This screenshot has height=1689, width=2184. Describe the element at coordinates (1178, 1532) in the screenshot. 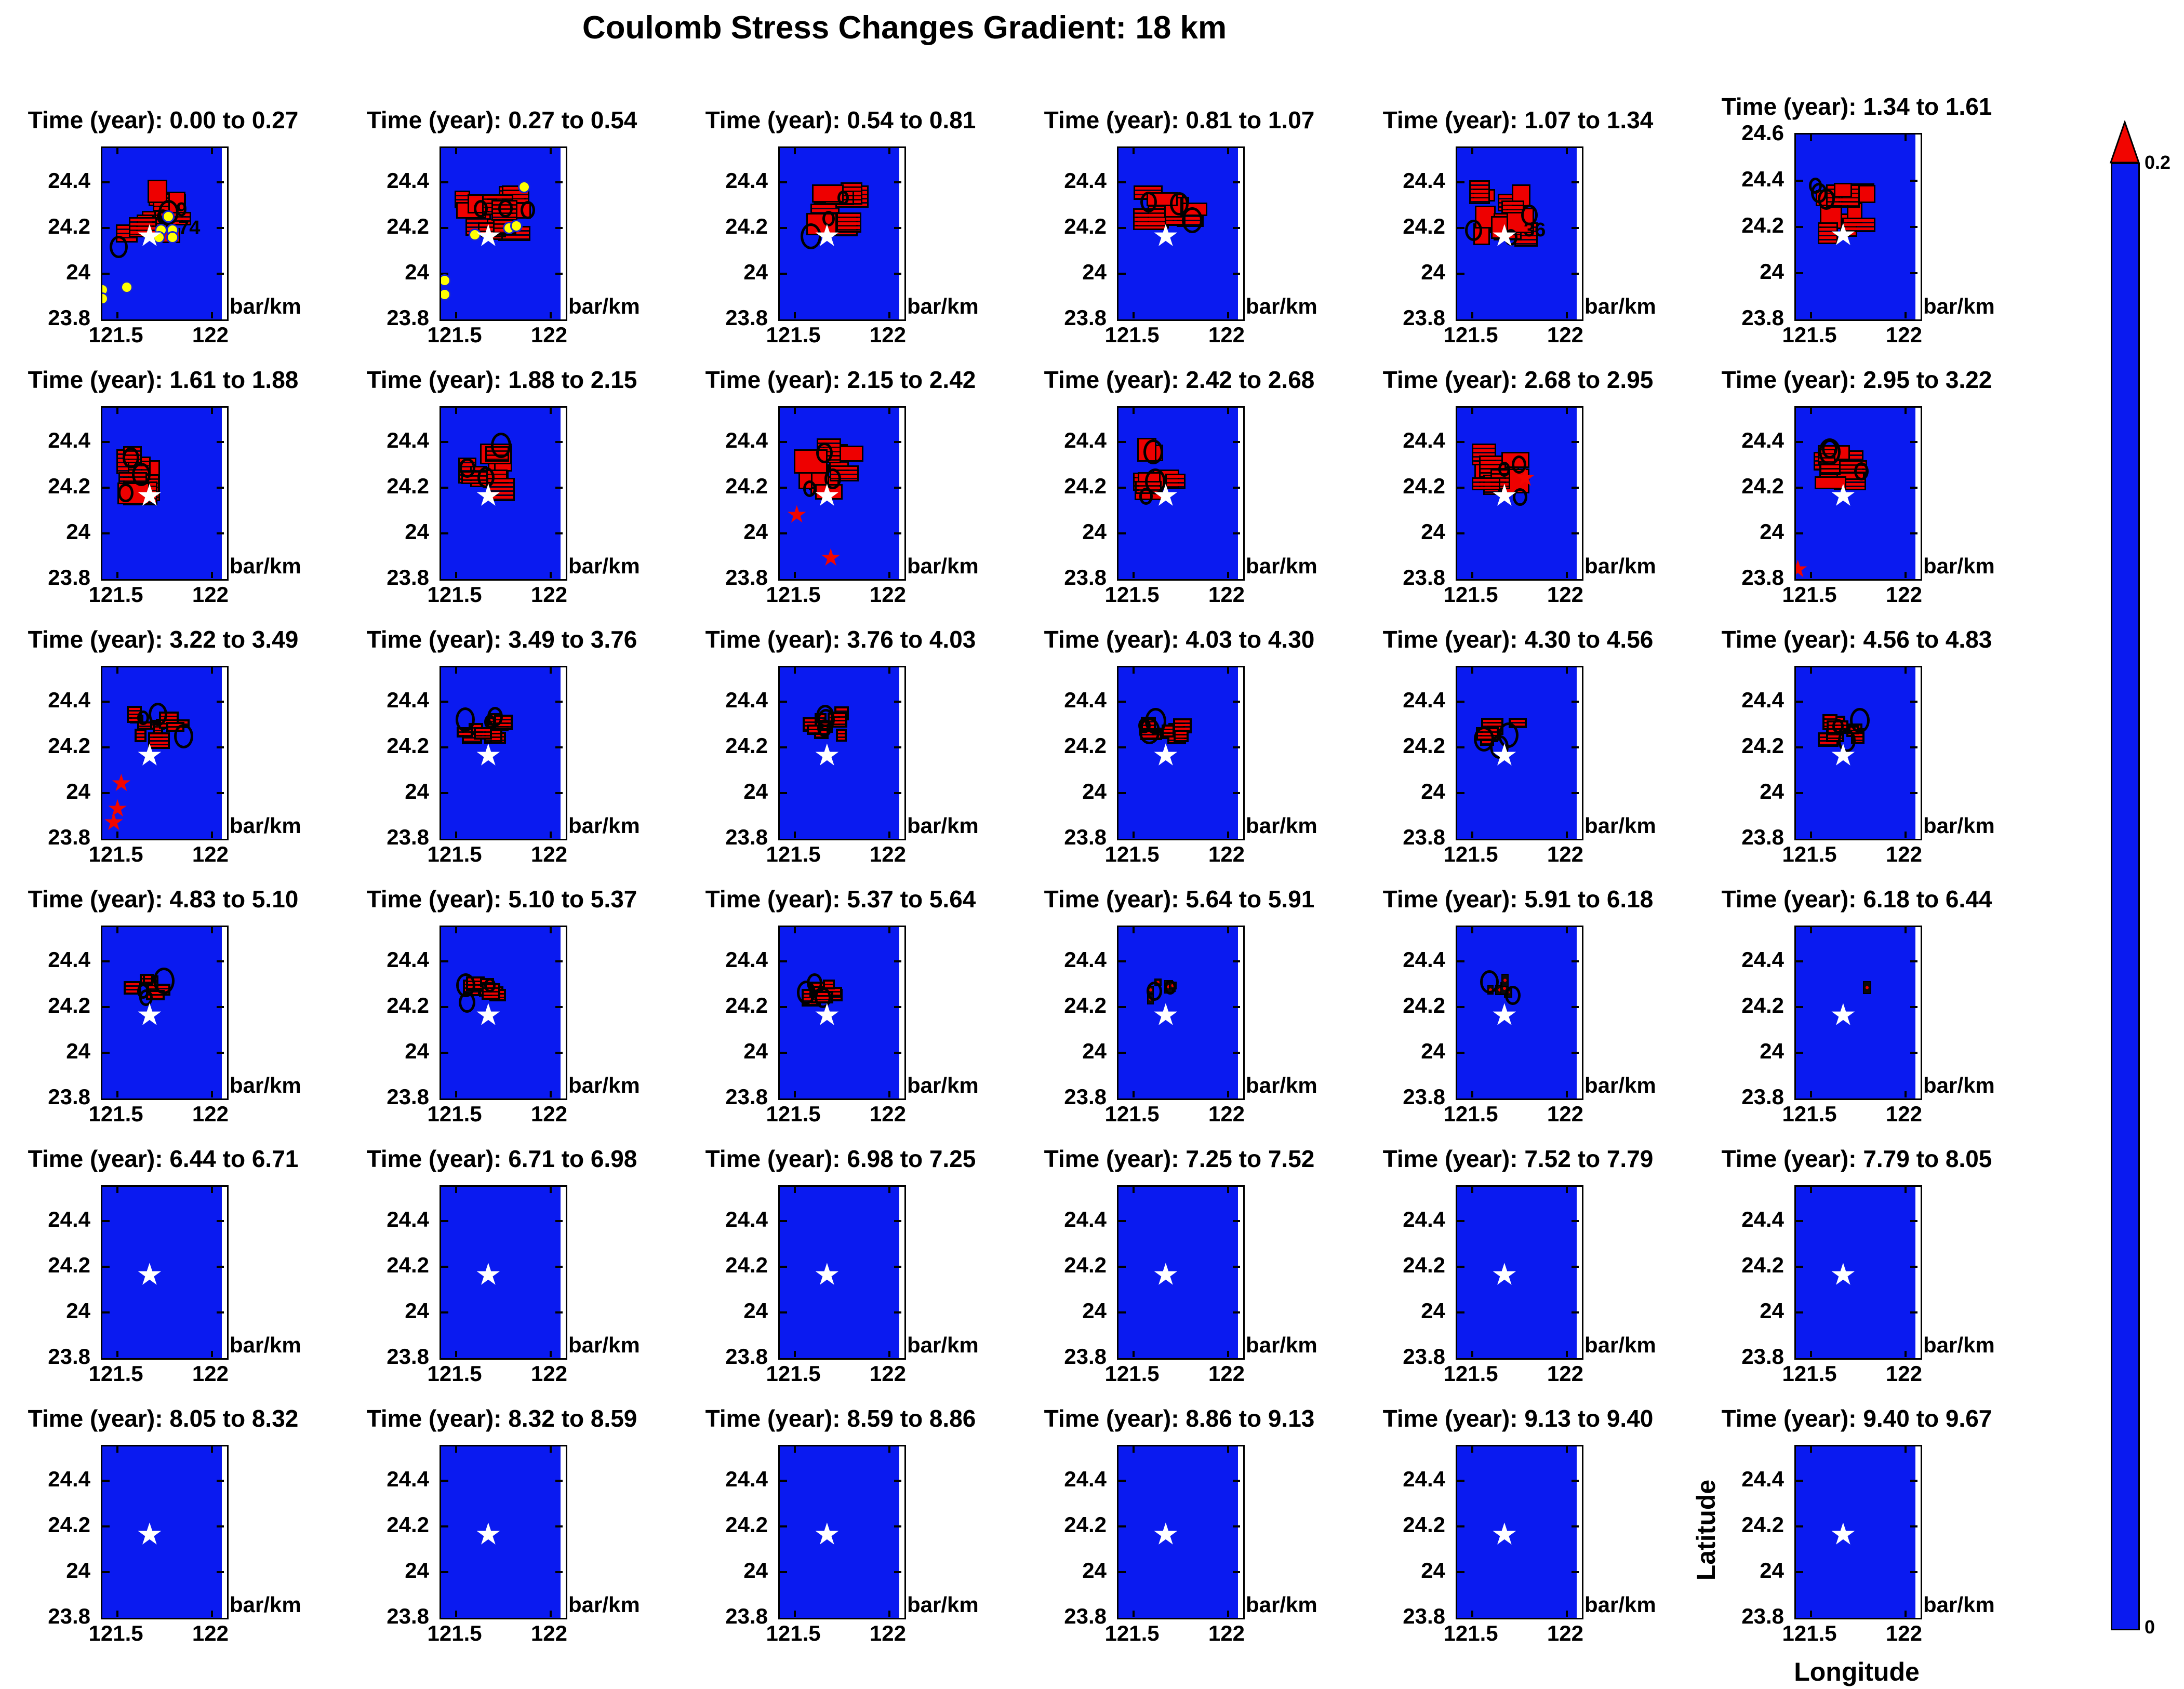

I see `sea-fill` at that location.